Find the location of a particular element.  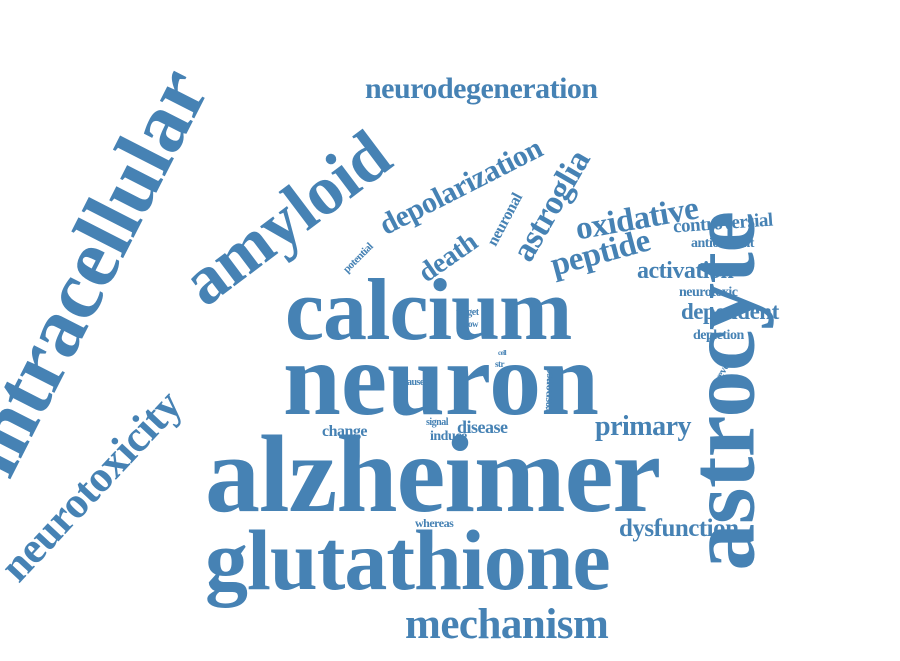

word-cause: cause is located at coordinates (413, 382).